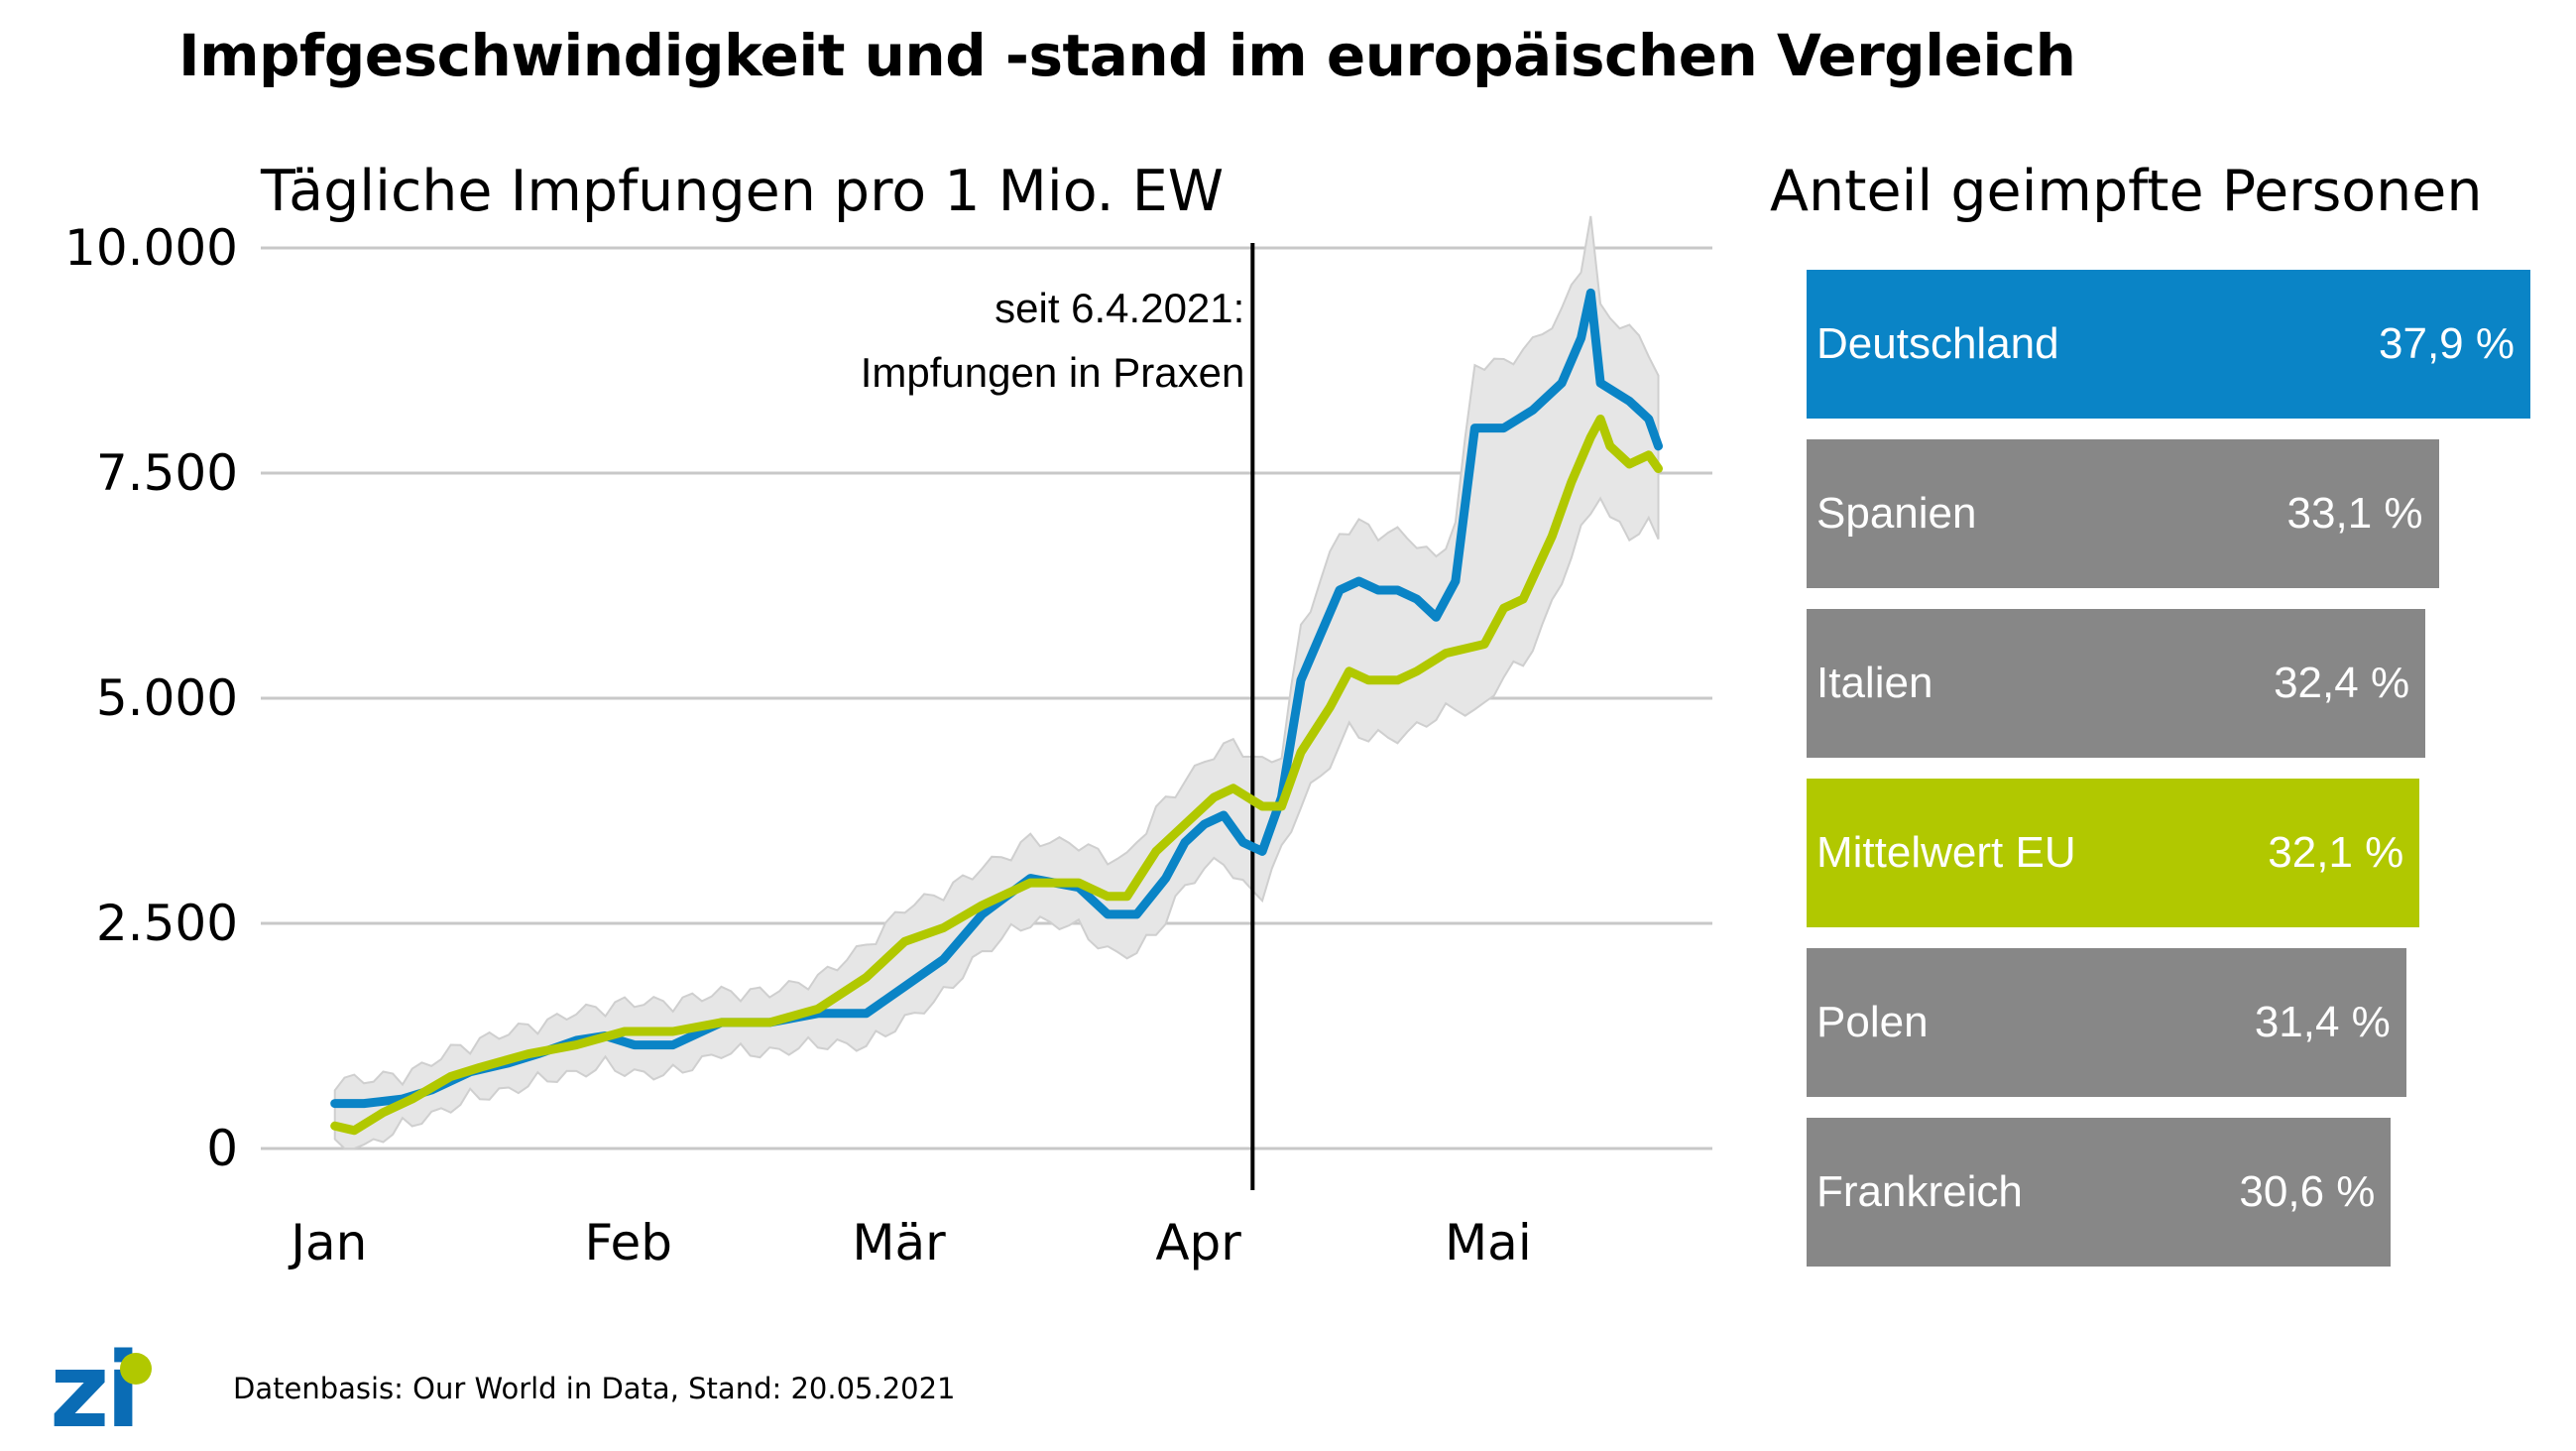  I want to click on bar-value: 30,6 %, so click(2307, 1191).